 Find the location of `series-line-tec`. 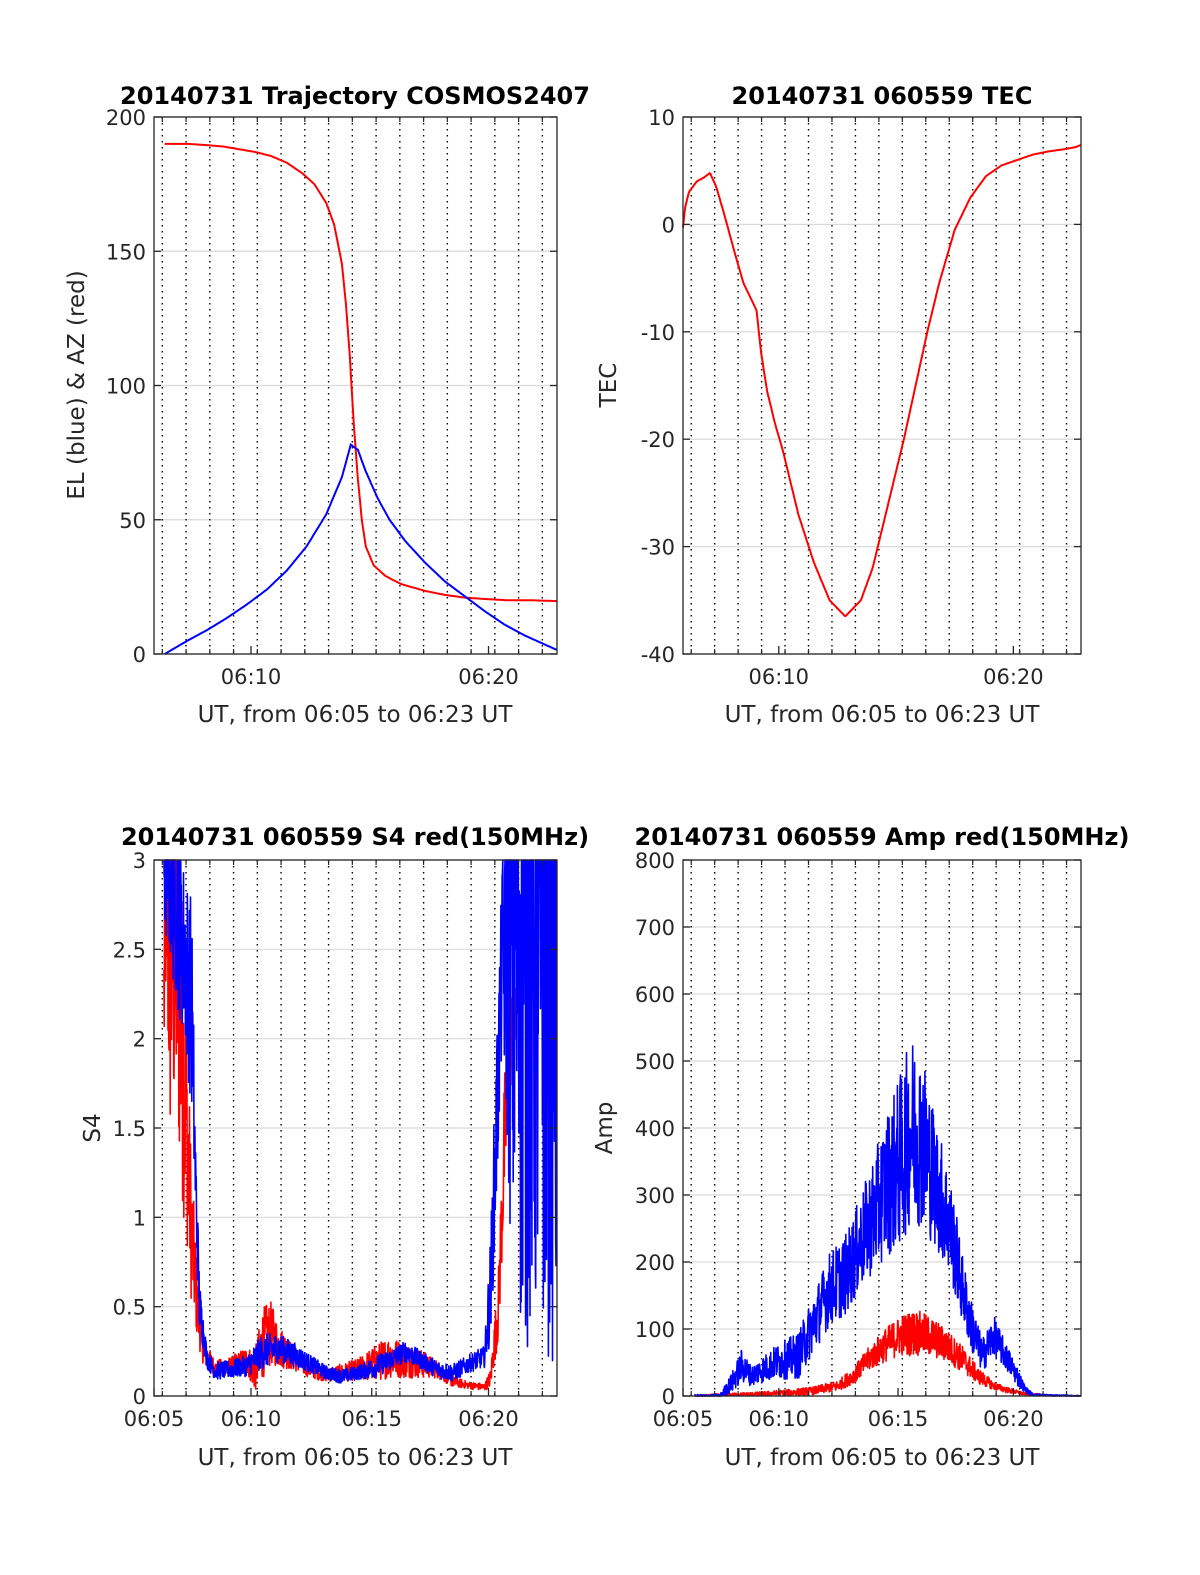

series-line-tec is located at coordinates (882, 380).